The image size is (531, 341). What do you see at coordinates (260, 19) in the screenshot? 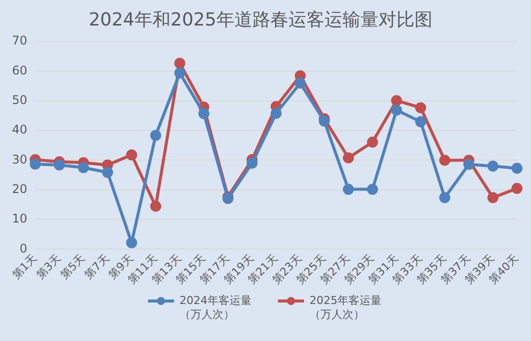
I see `chart-title: 2024年和2025年道路春运客运输量对比图` at bounding box center [260, 19].